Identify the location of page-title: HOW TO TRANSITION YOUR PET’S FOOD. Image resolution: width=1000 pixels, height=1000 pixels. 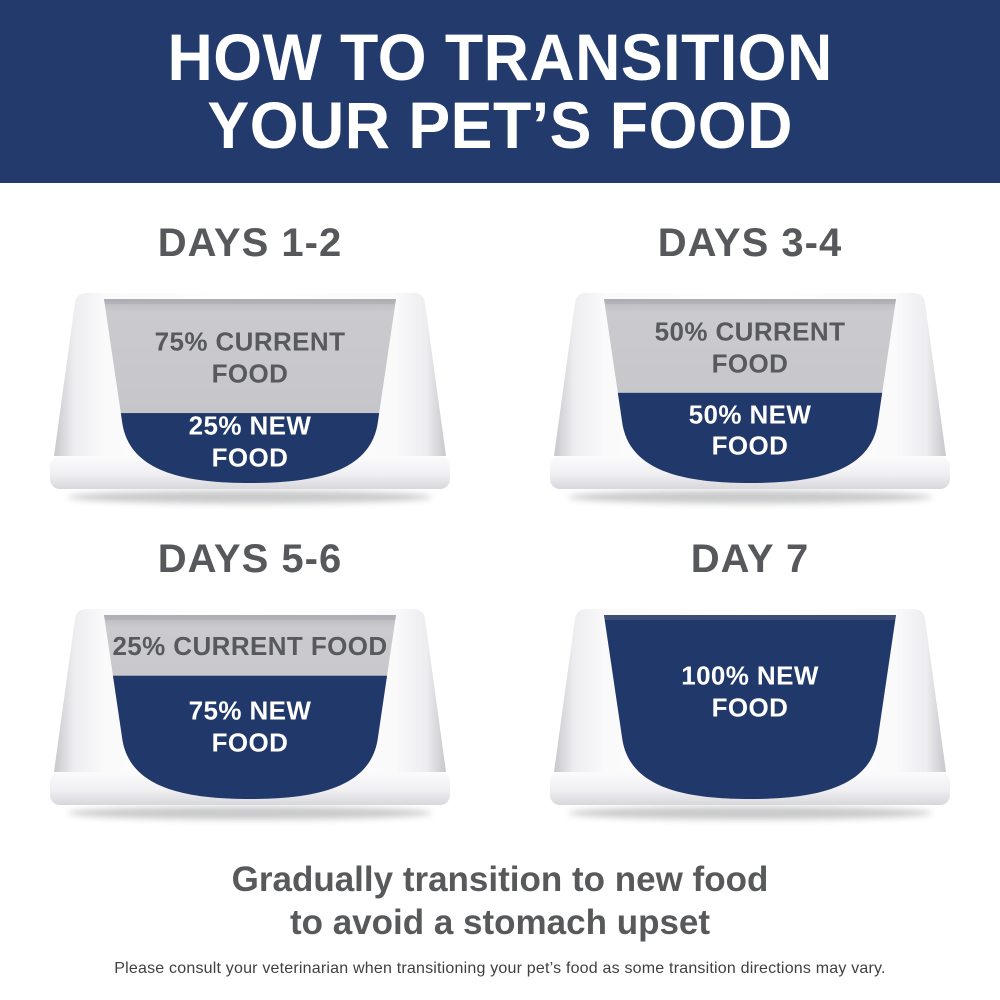
(500, 91).